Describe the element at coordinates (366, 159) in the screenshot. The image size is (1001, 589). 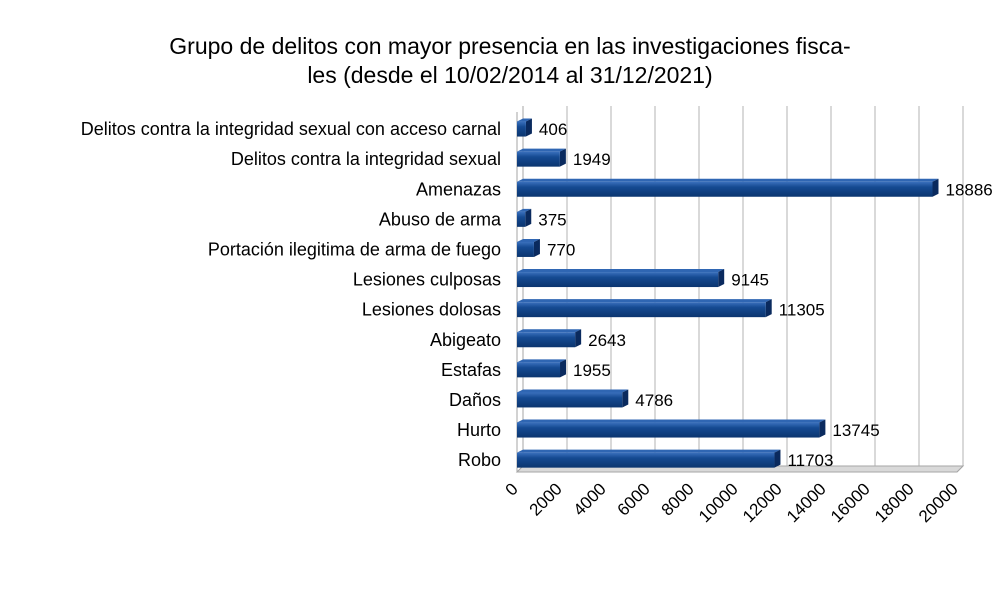
I see `category-label: Delitos contra la integridad sexual` at that location.